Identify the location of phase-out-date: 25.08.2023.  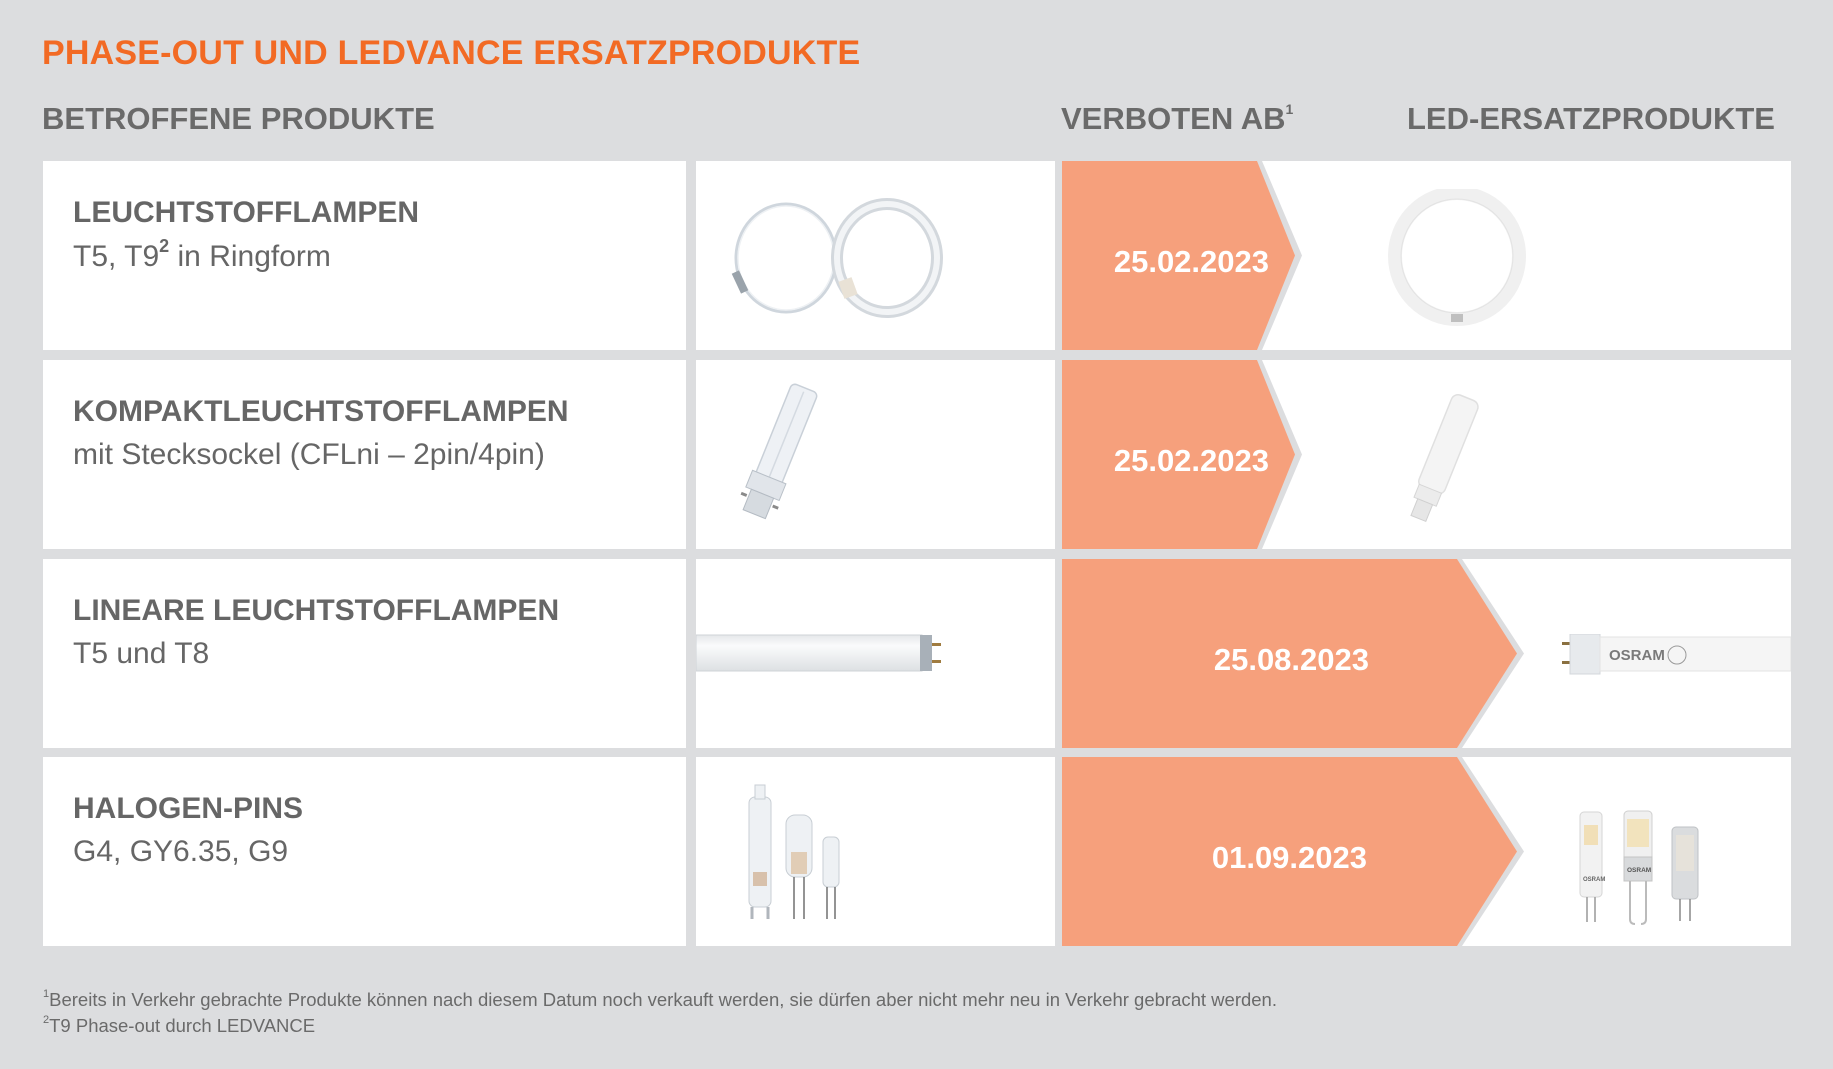
(1291, 659).